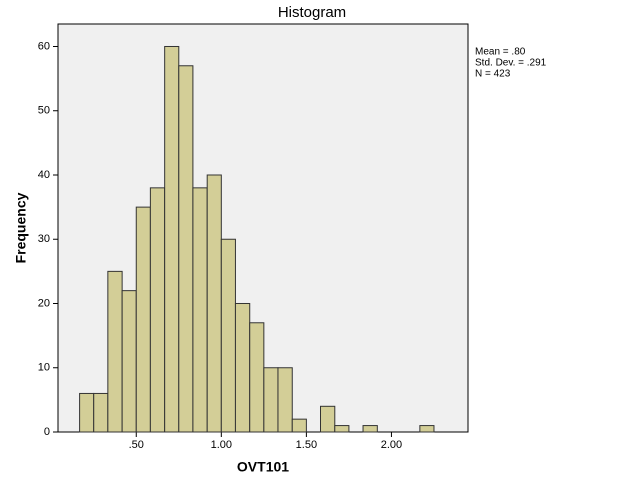 The image size is (626, 481). What do you see at coordinates (391, 445) in the screenshot?
I see `x-tick-label: 2.00` at bounding box center [391, 445].